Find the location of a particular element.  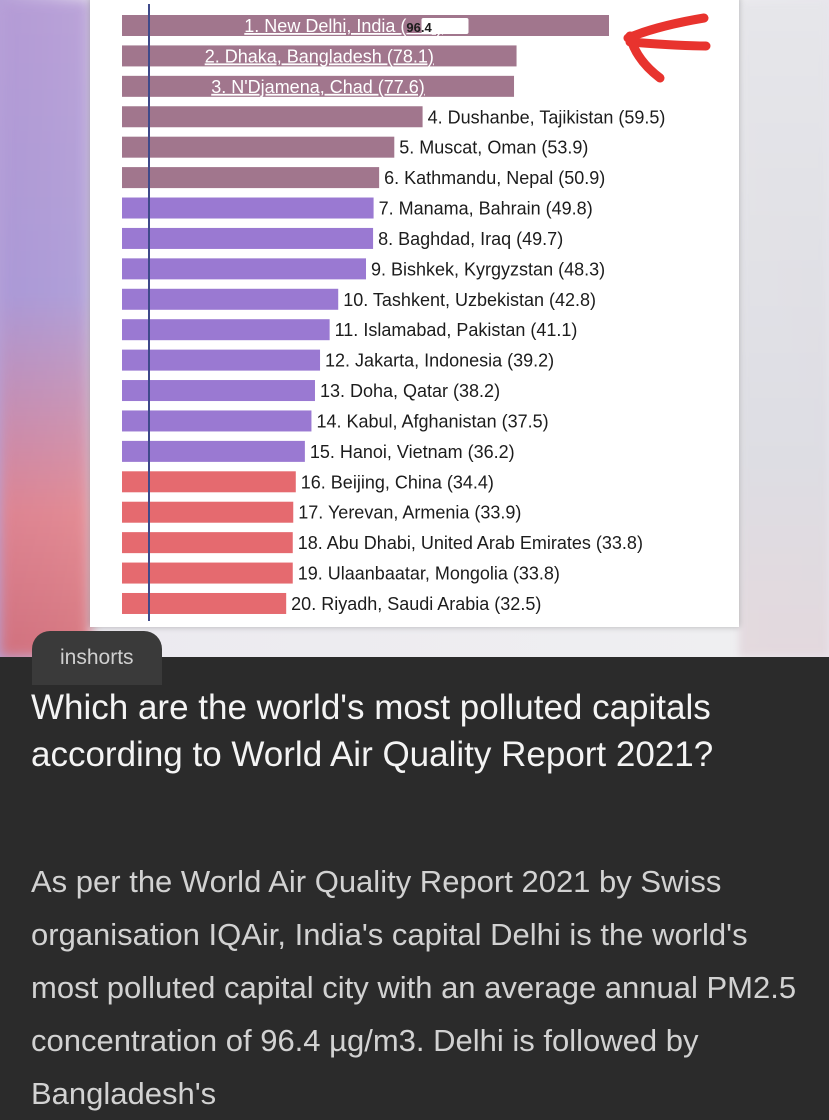

bar-label: 7. Manama, Bahrain (49.8) is located at coordinates (486, 209).